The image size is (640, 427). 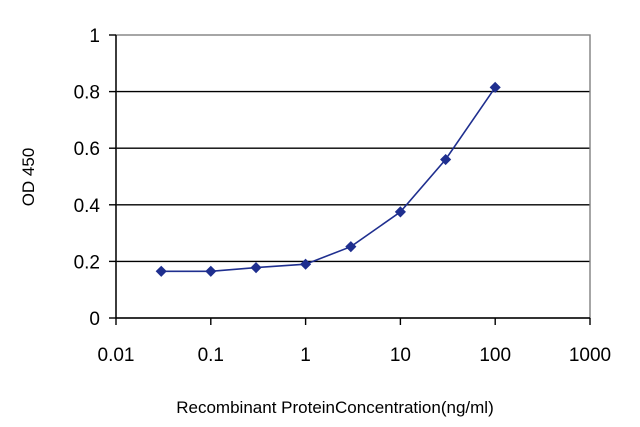 What do you see at coordinates (87, 93) in the screenshot?
I see `y-tick-label: 0.8` at bounding box center [87, 93].